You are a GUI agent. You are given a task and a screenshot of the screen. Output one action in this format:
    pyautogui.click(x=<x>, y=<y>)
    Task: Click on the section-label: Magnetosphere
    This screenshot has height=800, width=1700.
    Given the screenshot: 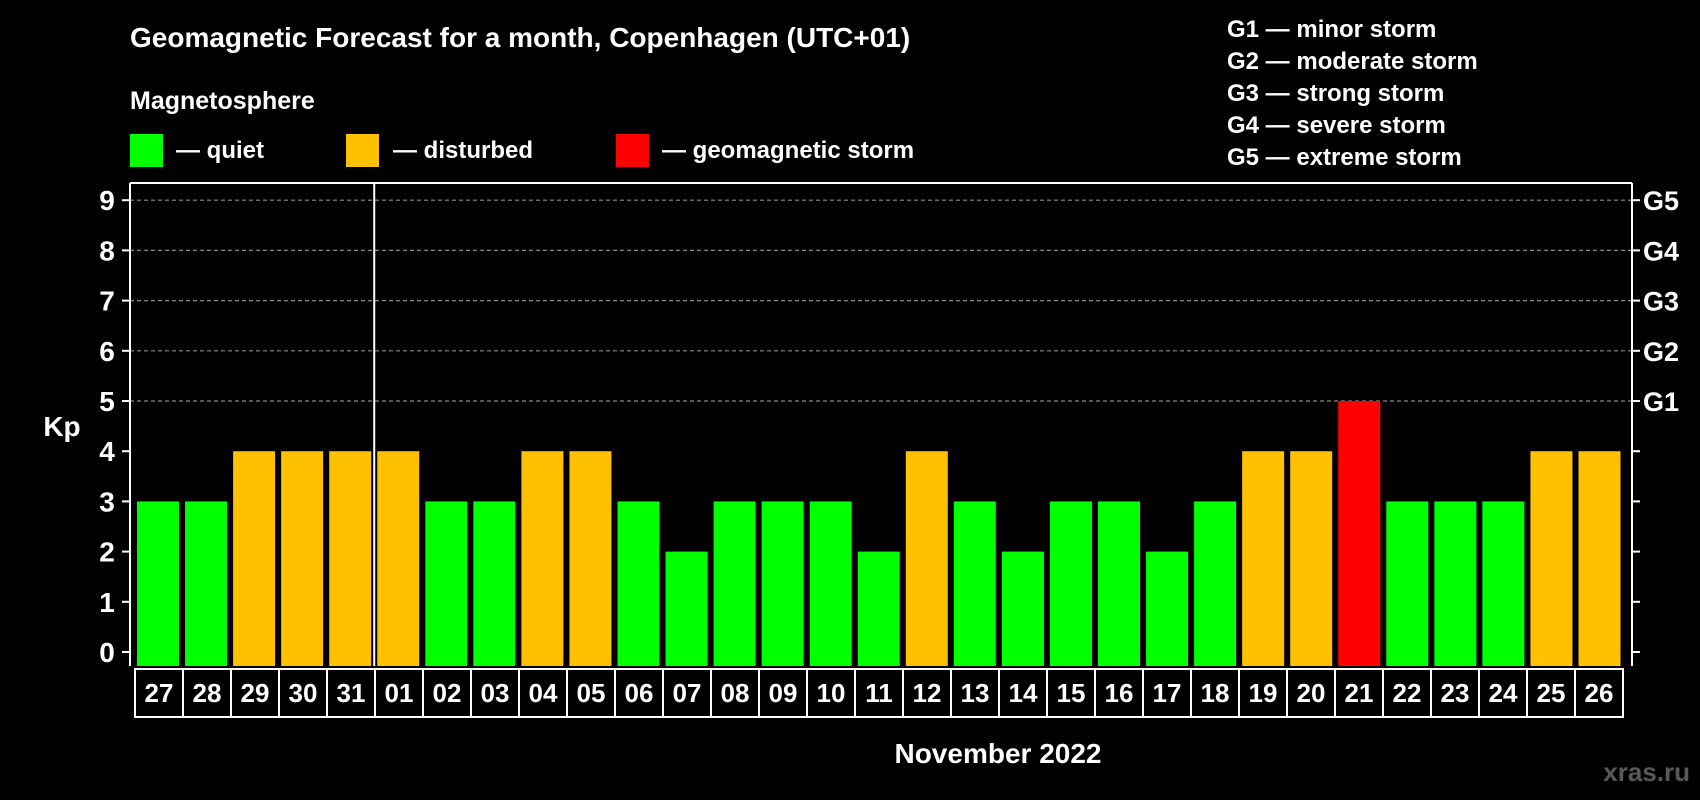 What is the action you would take?
    pyautogui.click(x=222, y=101)
    